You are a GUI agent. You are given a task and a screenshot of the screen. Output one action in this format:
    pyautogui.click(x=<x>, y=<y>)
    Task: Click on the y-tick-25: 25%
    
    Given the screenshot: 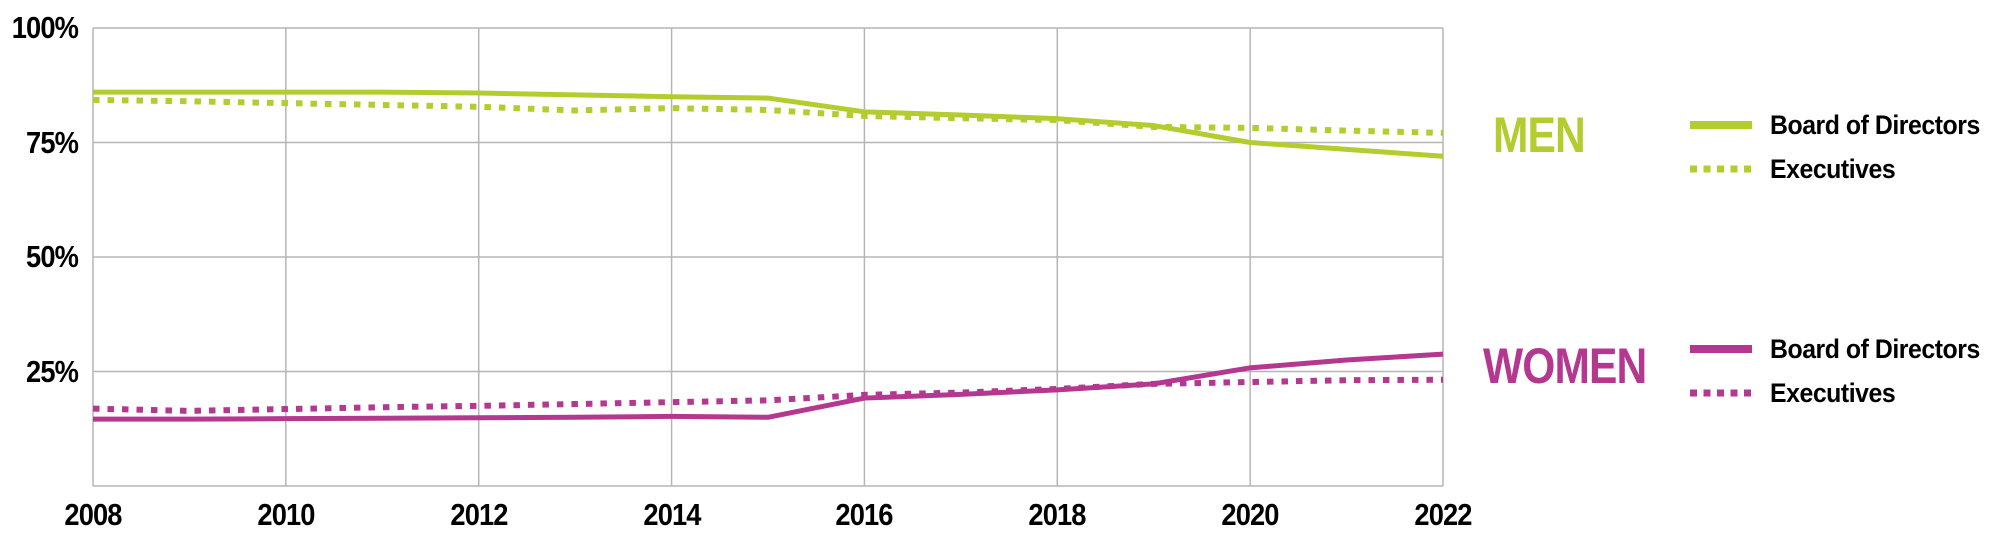 What is the action you would take?
    pyautogui.click(x=52, y=371)
    